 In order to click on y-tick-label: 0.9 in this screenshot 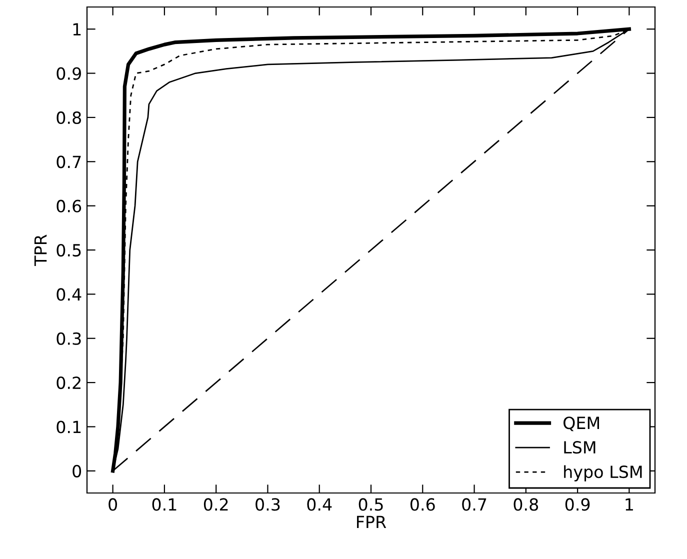, I will do `click(68, 73)`.